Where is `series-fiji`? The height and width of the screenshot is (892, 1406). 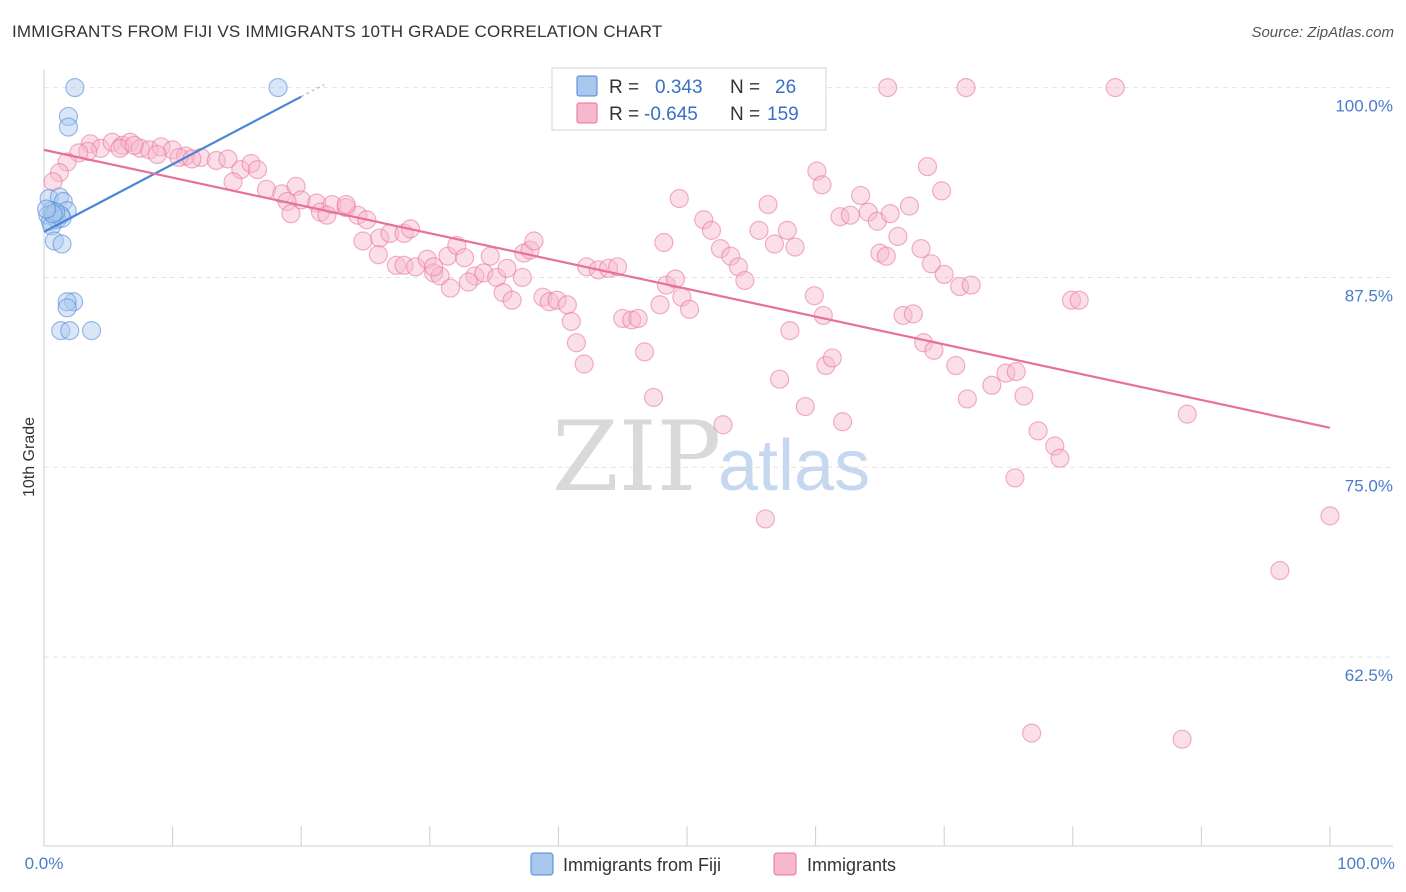
series-fiji is located at coordinates (162, 209).